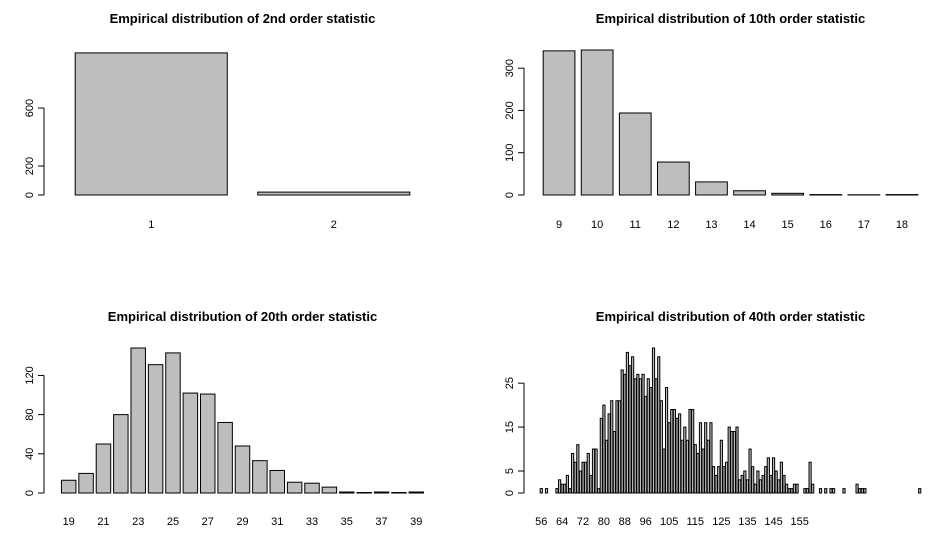 This screenshot has height=533, width=932. I want to click on x-tick-label: 16, so click(826, 225).